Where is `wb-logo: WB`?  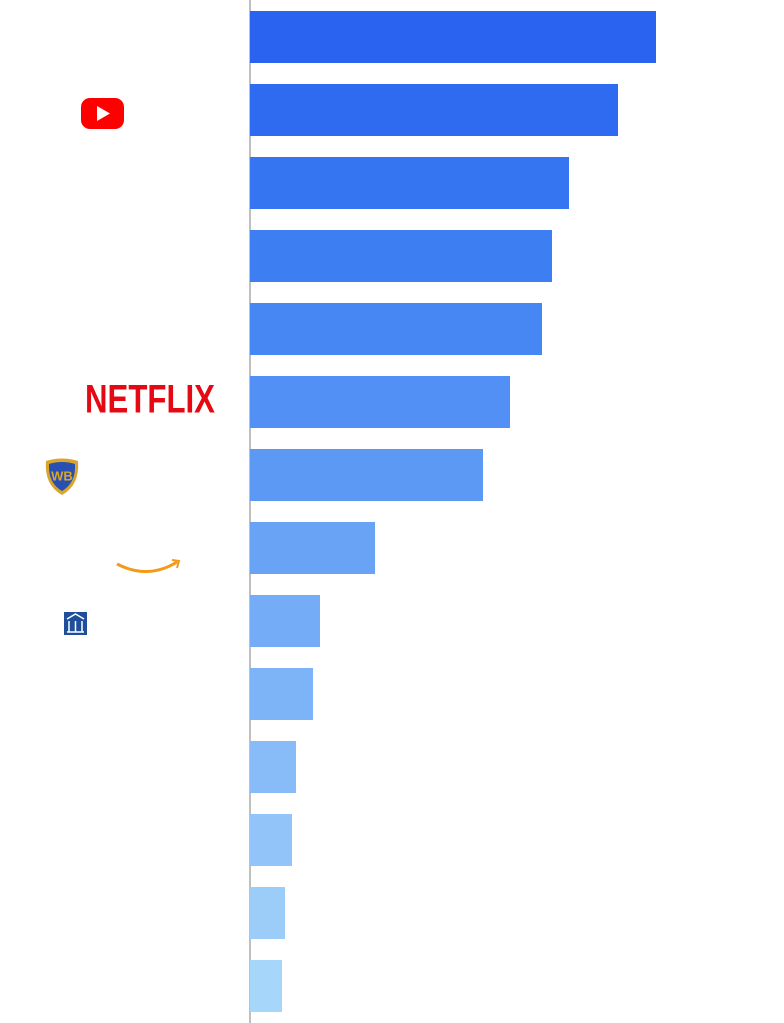 wb-logo: WB is located at coordinates (62, 476).